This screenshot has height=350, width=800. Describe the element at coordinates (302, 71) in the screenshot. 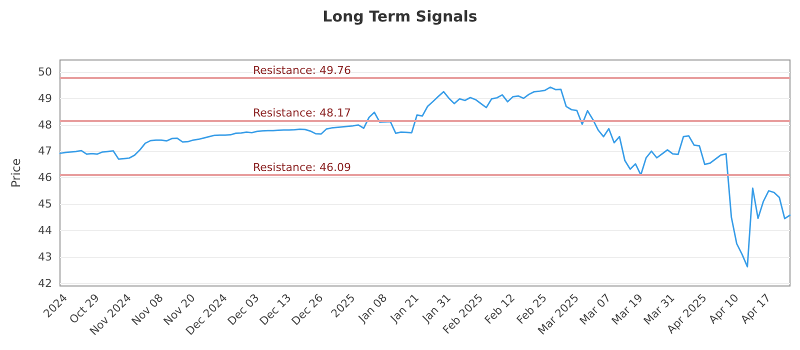

I see `ref-line-label: Resistance: 49.76` at that location.